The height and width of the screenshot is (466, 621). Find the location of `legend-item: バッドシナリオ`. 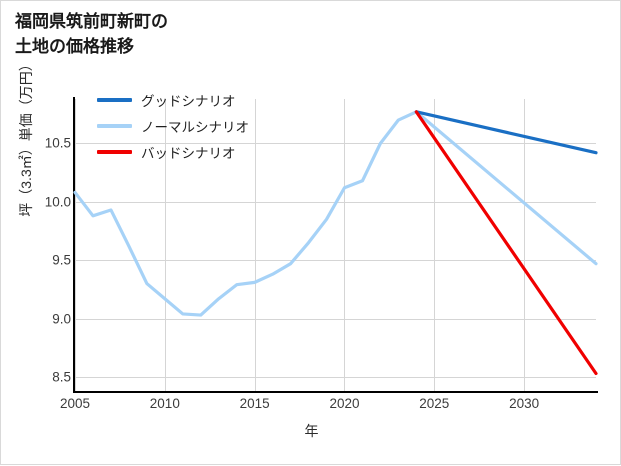

legend-item: バッドシナリオ is located at coordinates (173, 152).